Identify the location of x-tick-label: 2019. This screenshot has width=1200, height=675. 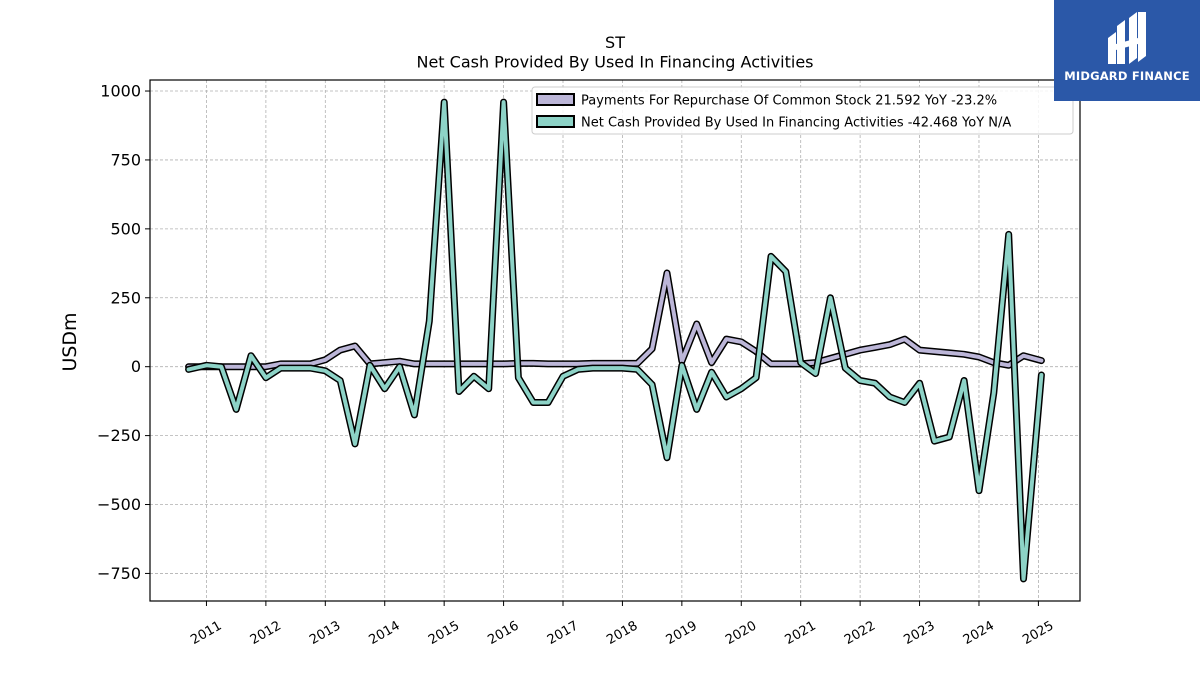
(682, 633).